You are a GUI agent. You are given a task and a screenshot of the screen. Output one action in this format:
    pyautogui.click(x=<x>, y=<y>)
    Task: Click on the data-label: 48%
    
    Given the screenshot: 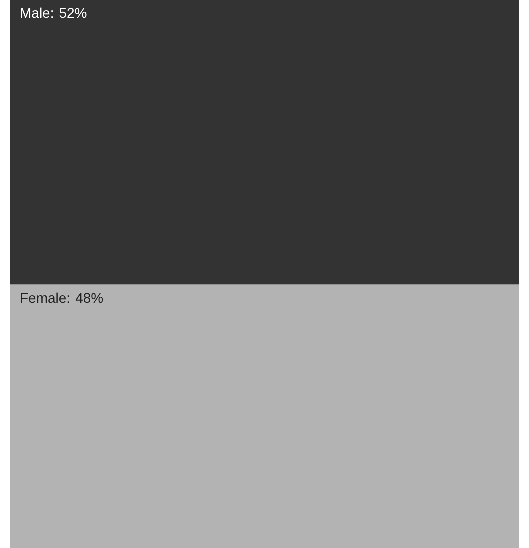 What is the action you would take?
    pyautogui.click(x=90, y=298)
    